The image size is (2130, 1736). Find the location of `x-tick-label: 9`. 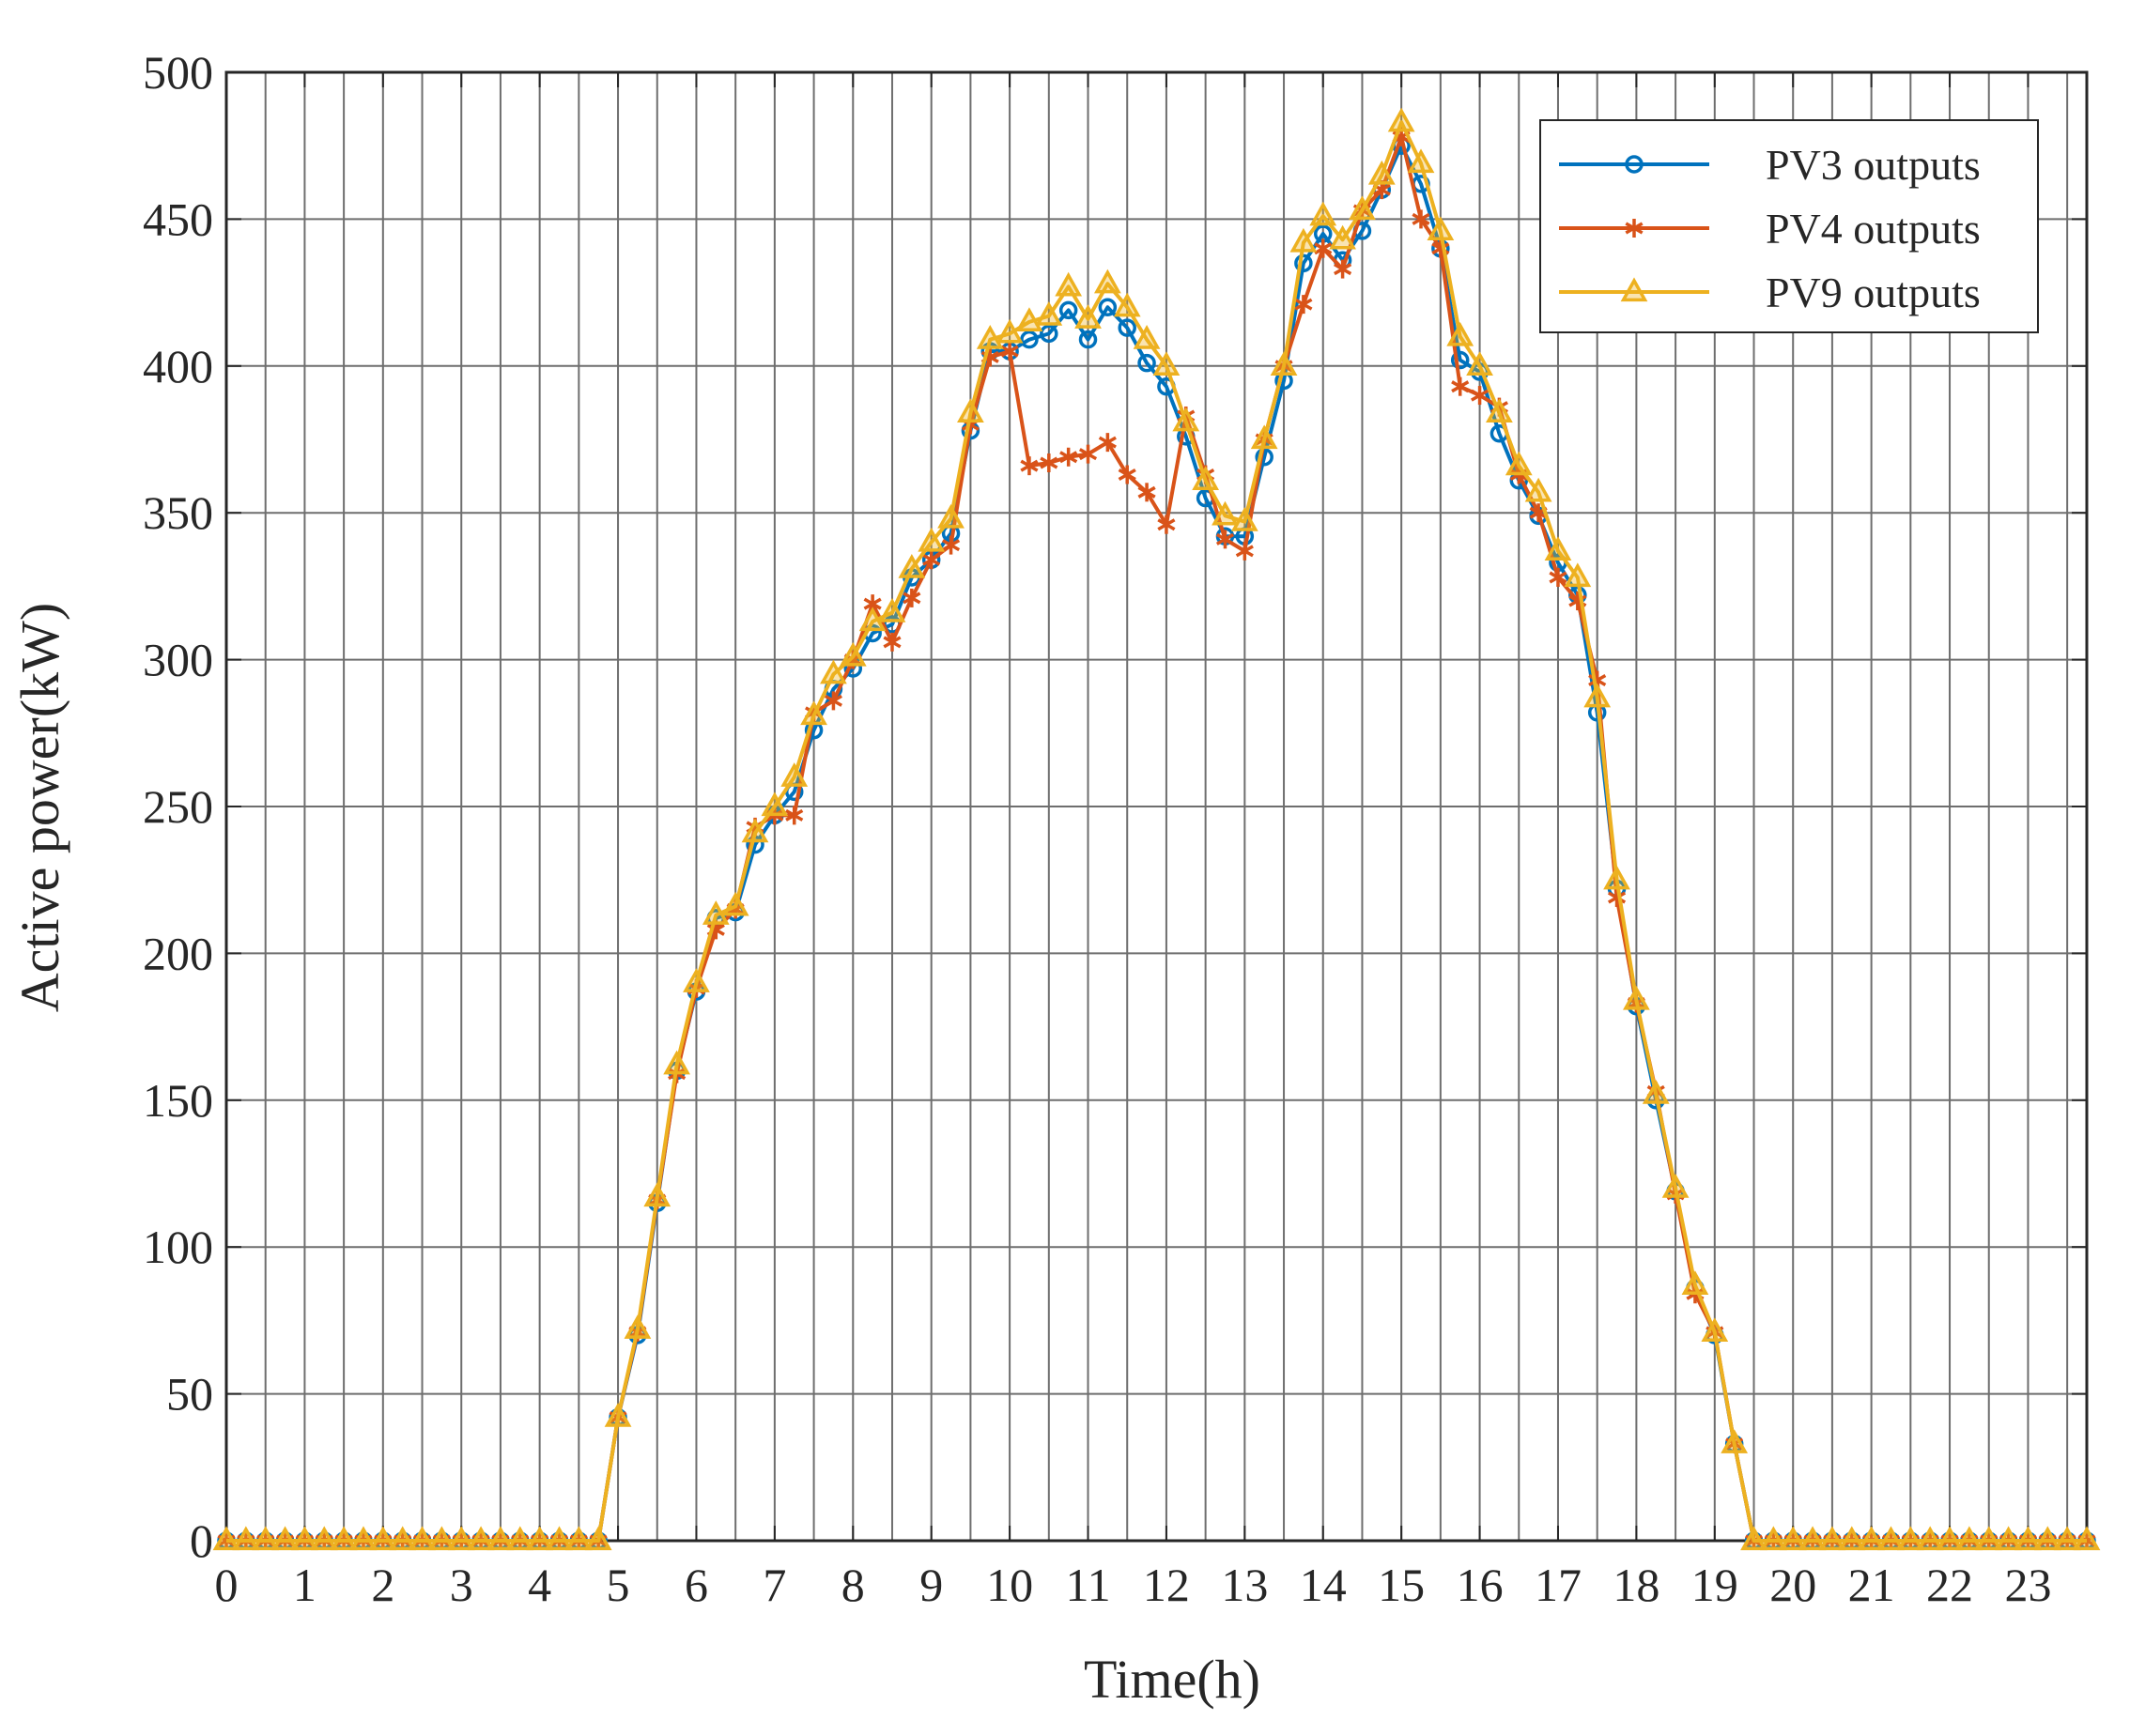

x-tick-label: 9 is located at coordinates (931, 1585).